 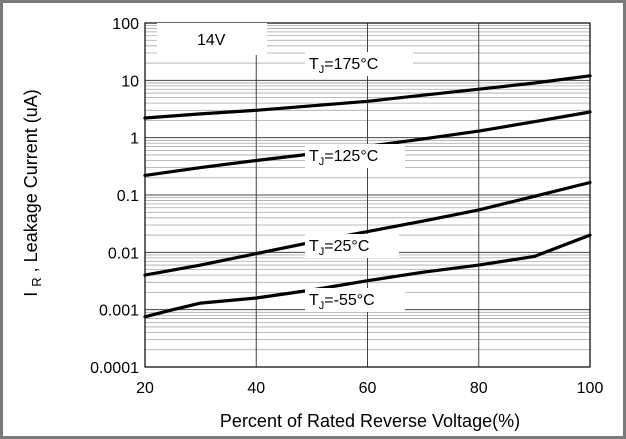 I want to click on legend-box, so click(x=212, y=39).